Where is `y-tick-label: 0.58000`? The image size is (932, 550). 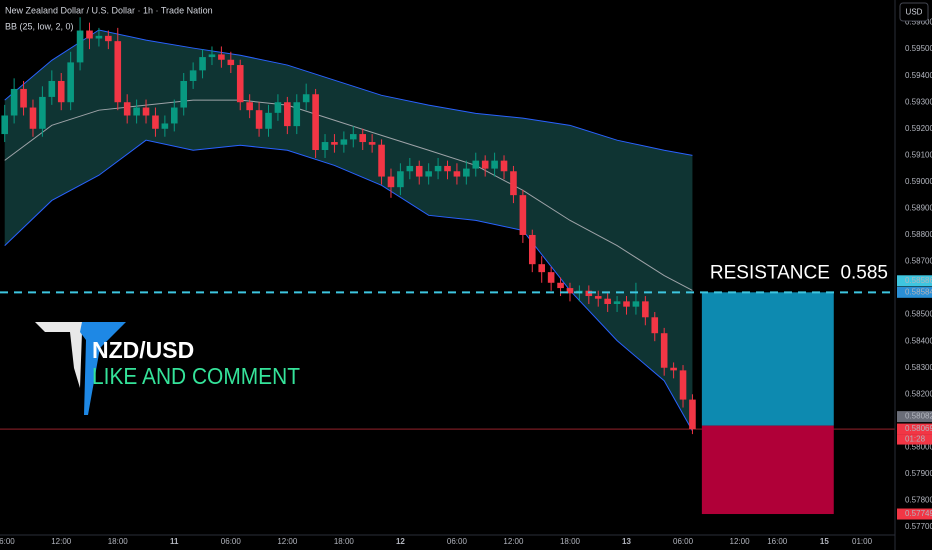 y-tick-label: 0.58000 is located at coordinates (918, 446).